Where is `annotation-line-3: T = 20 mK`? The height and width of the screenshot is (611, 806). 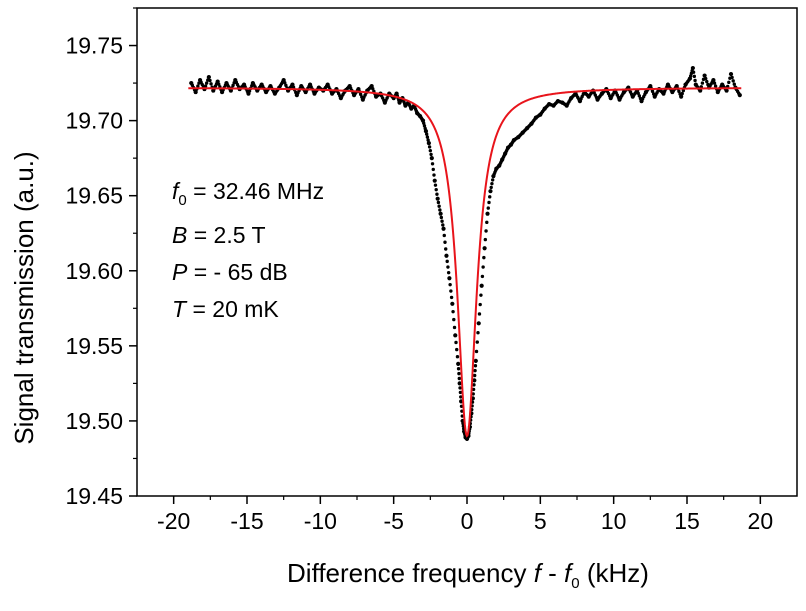
annotation-line-3: T = 20 mK is located at coordinates (225, 309).